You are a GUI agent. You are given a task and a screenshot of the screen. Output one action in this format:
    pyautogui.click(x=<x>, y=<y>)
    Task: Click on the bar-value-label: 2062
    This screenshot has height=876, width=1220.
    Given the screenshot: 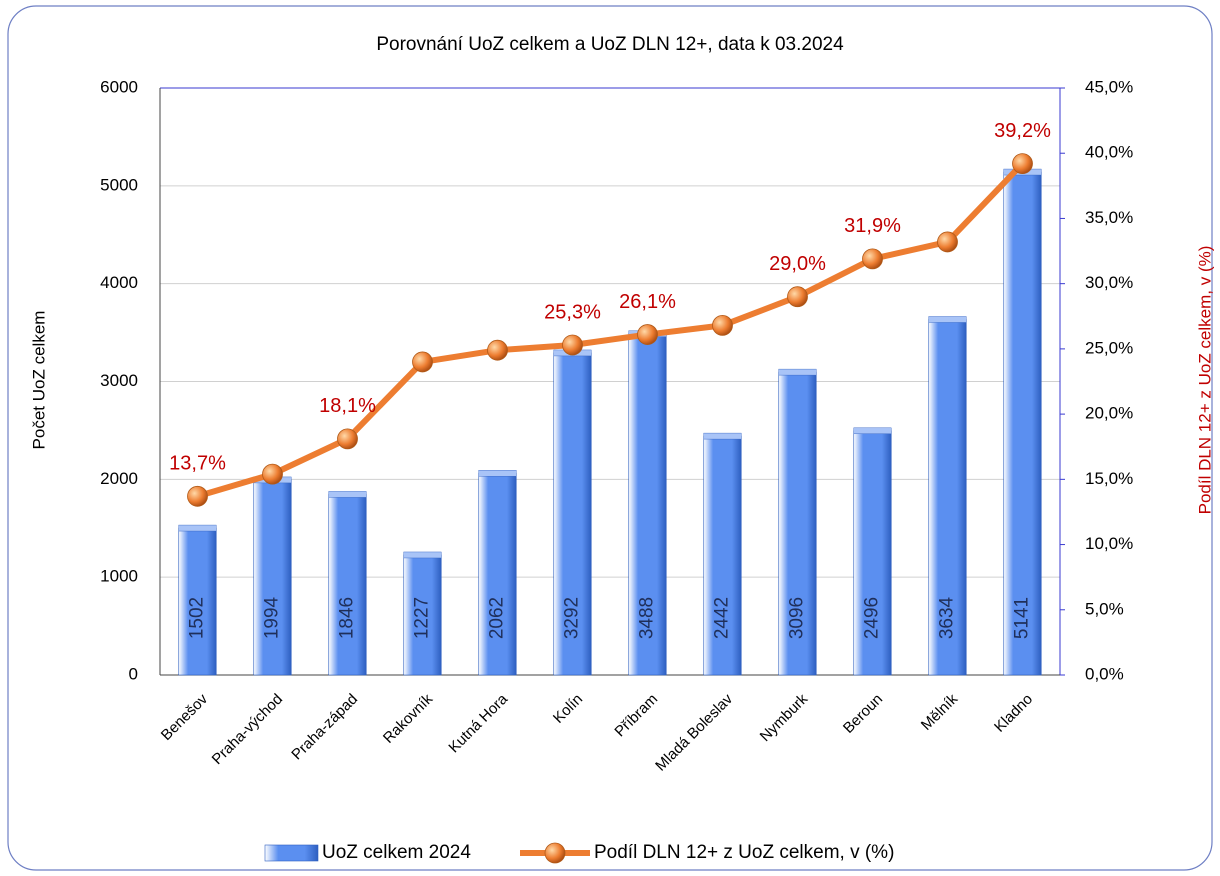 What is the action you would take?
    pyautogui.click(x=497, y=618)
    